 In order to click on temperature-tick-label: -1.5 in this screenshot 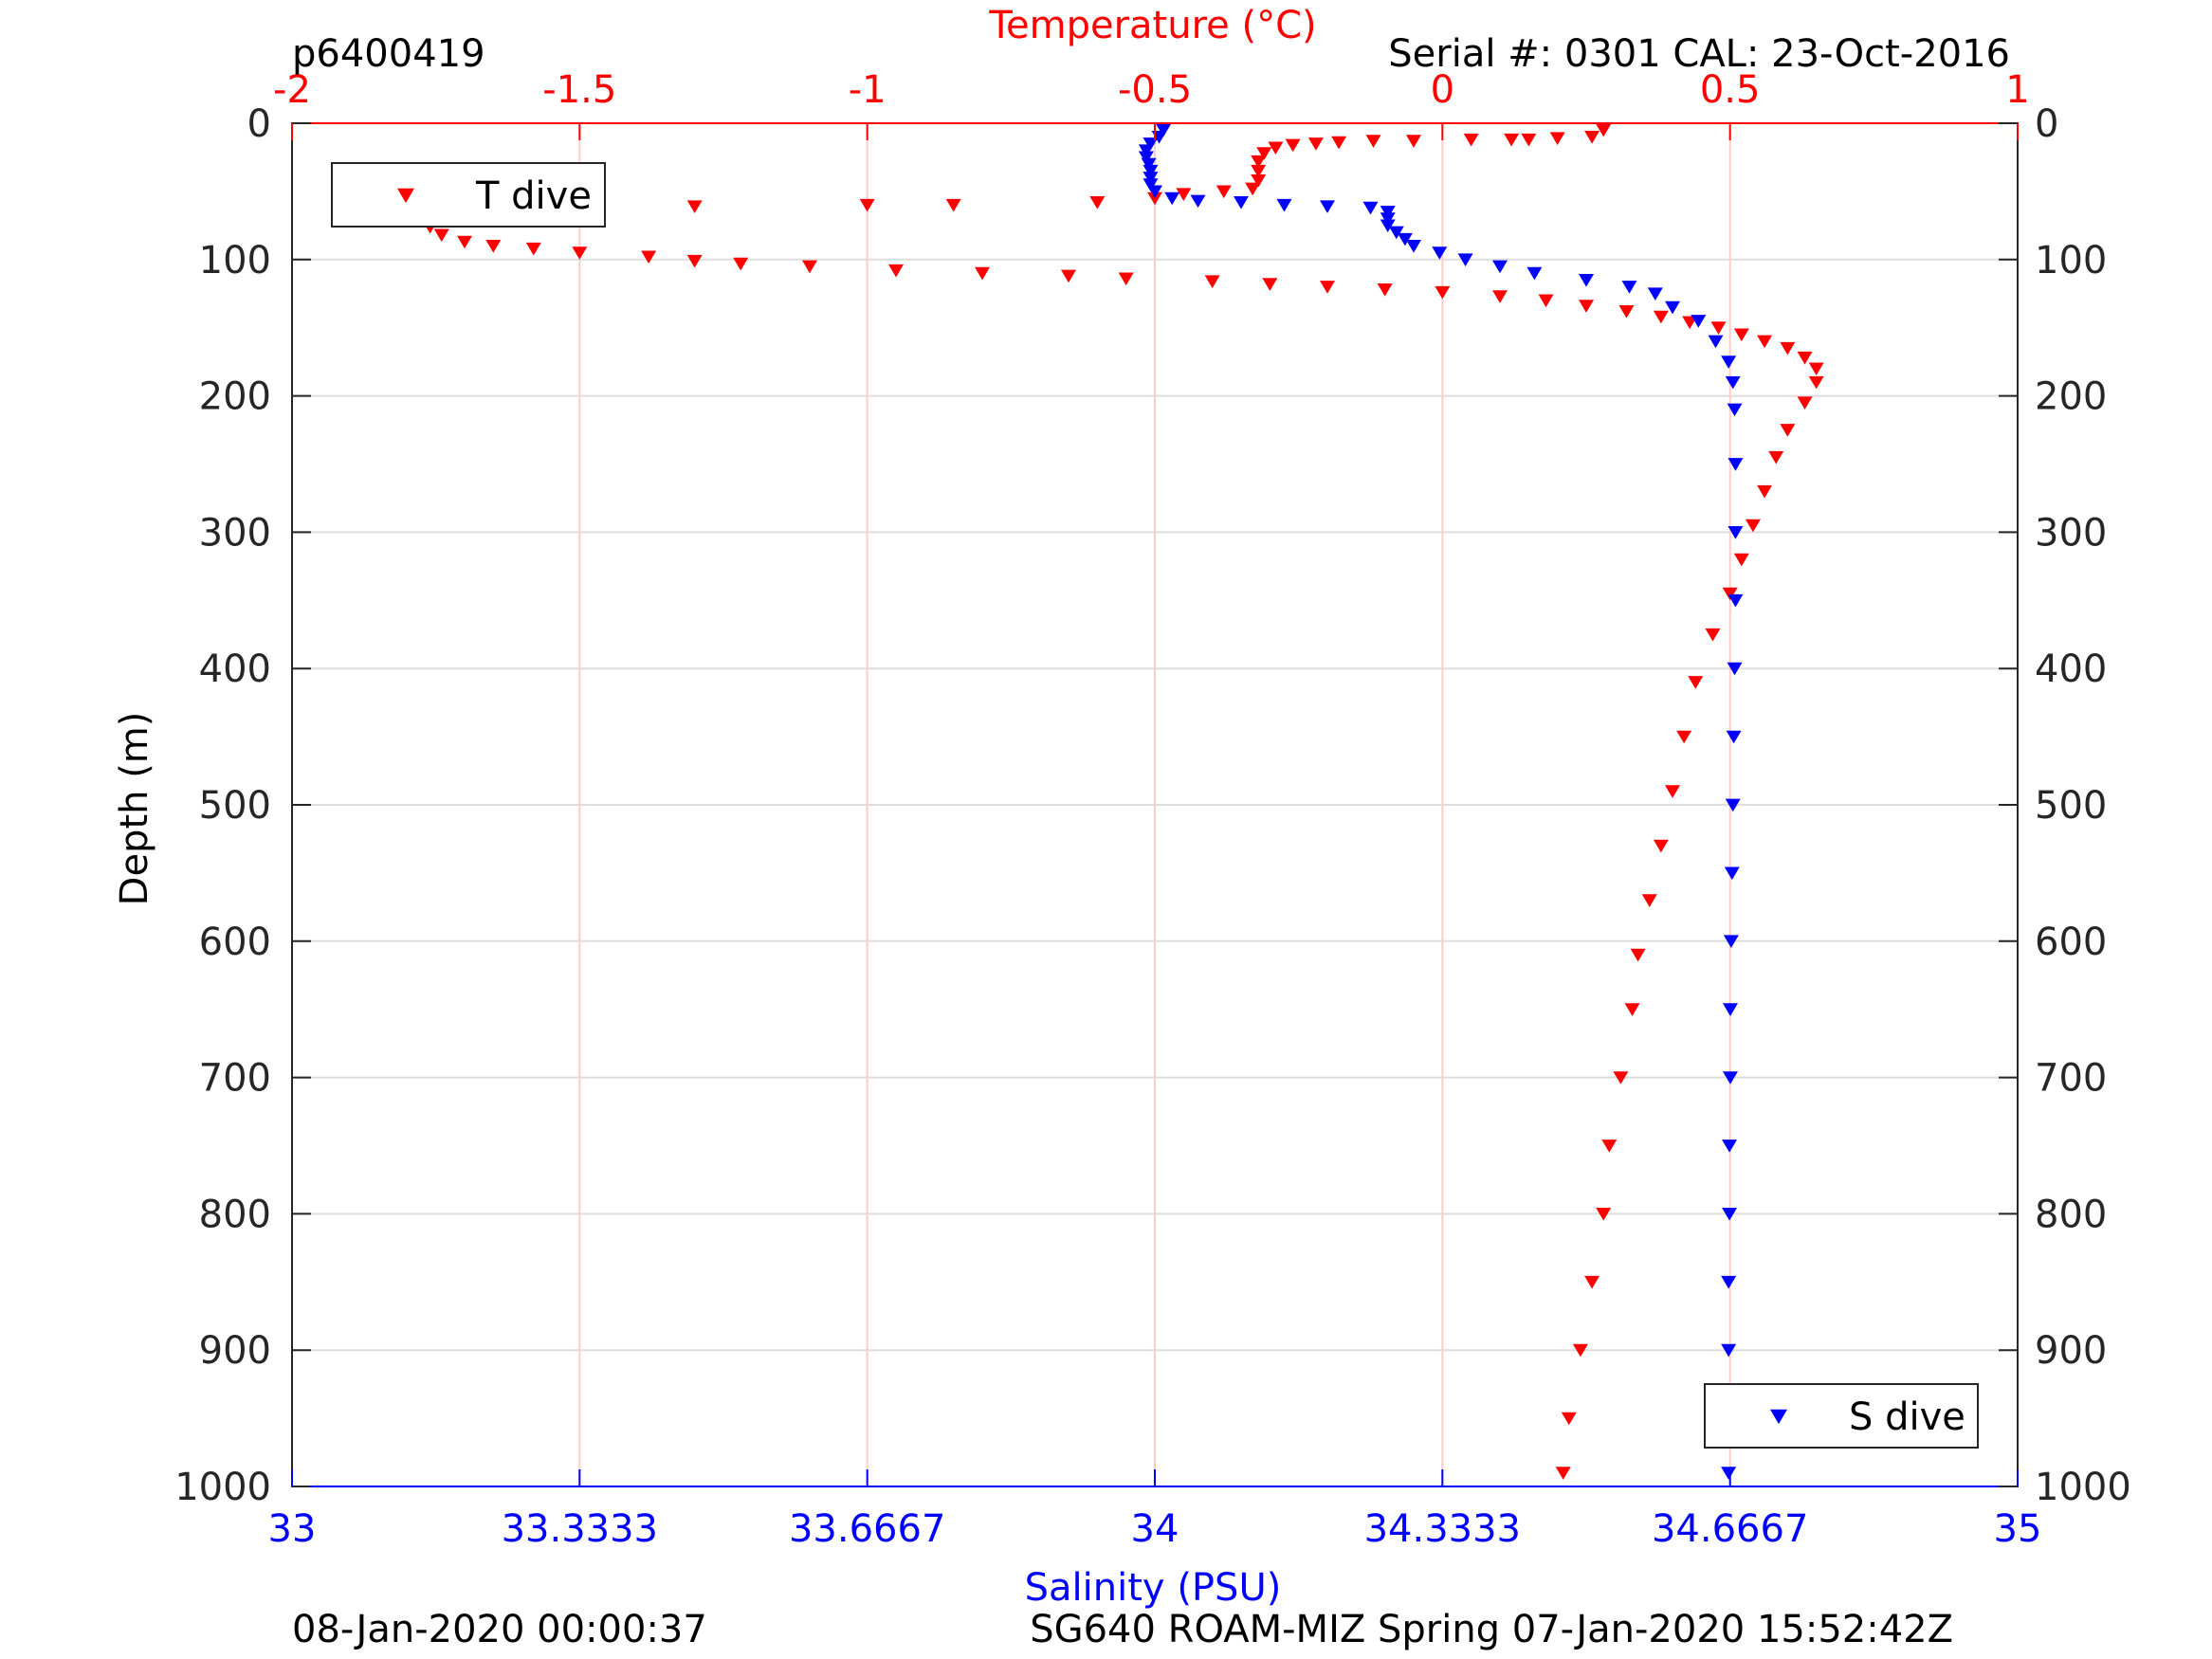, I will do `click(579, 90)`.